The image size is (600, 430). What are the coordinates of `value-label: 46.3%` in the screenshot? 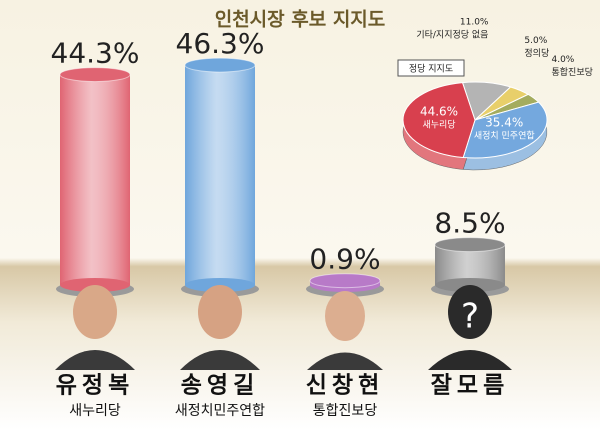 It's located at (220, 43).